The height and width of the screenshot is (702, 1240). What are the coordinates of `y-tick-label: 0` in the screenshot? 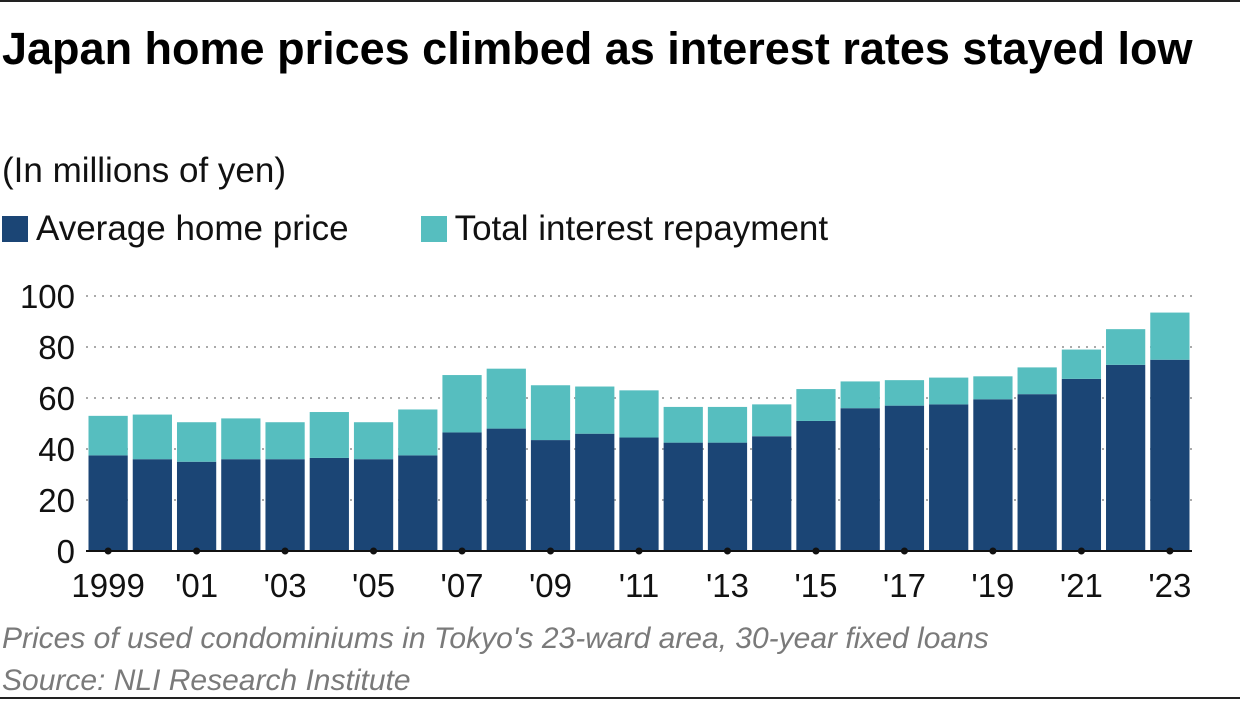 It's located at (66, 551).